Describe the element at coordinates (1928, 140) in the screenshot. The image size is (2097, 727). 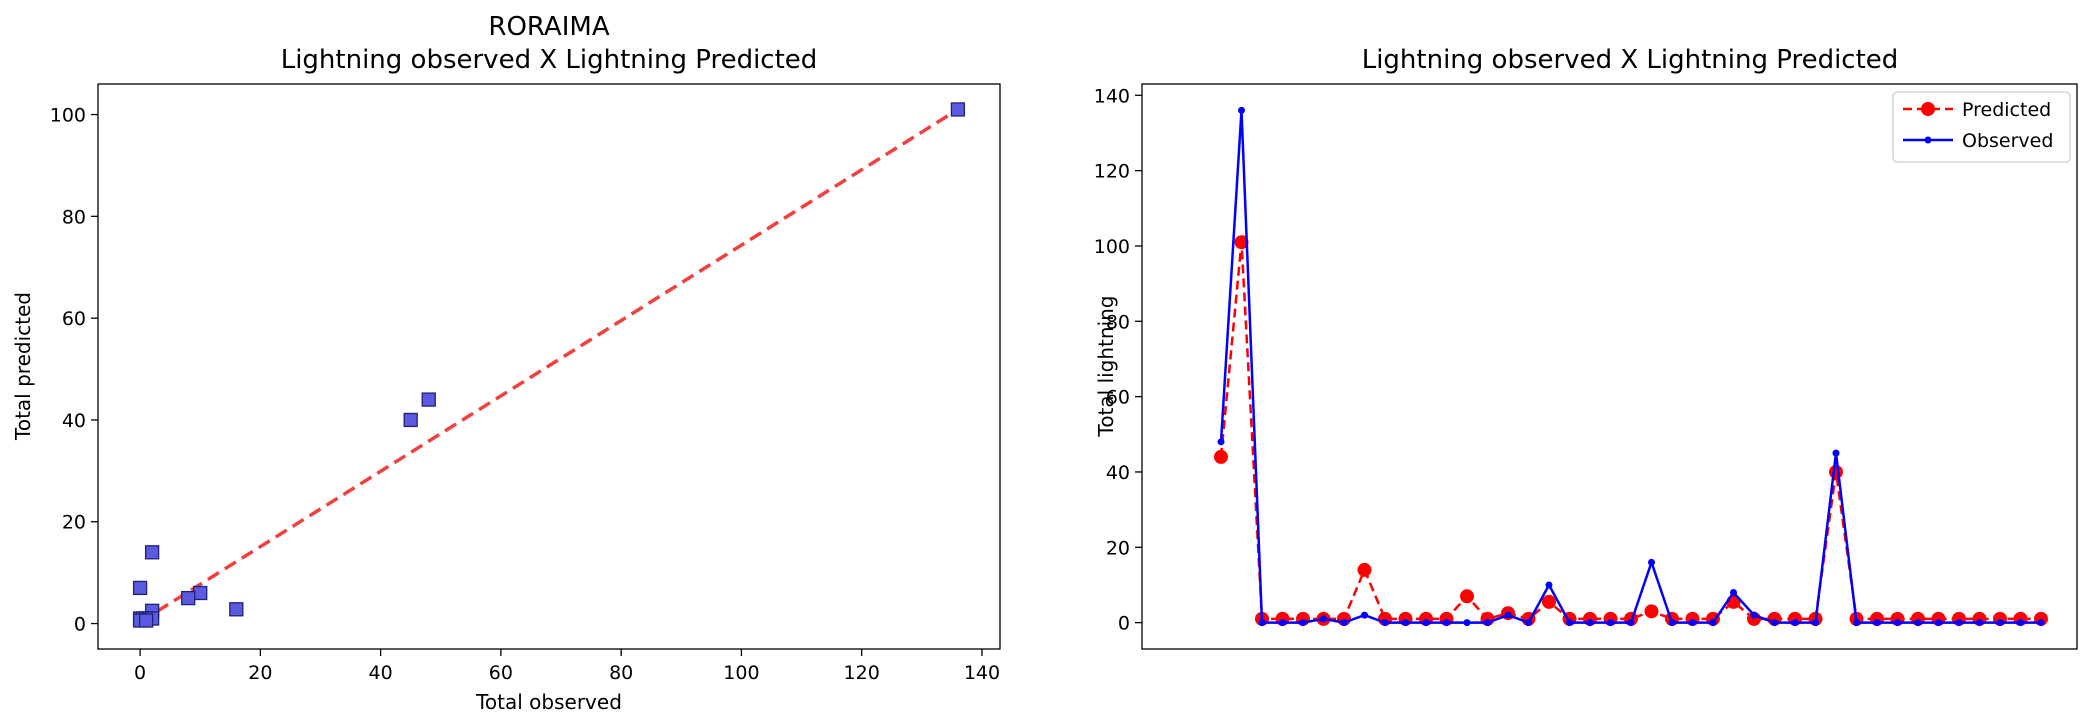
I see `legend-observed-marker` at that location.